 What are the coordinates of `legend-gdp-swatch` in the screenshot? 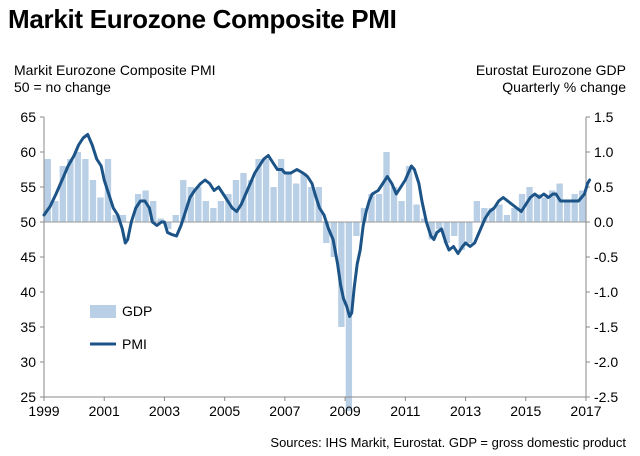 It's located at (103, 311).